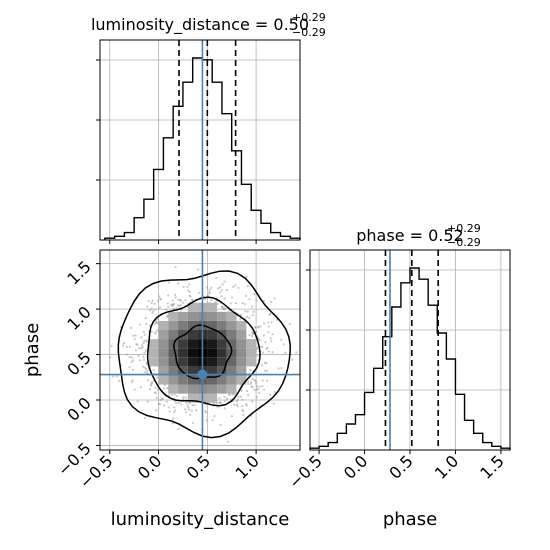 The image size is (550, 550). Describe the element at coordinates (78, 363) in the screenshot. I see `y-tick-label: 0.5` at that location.